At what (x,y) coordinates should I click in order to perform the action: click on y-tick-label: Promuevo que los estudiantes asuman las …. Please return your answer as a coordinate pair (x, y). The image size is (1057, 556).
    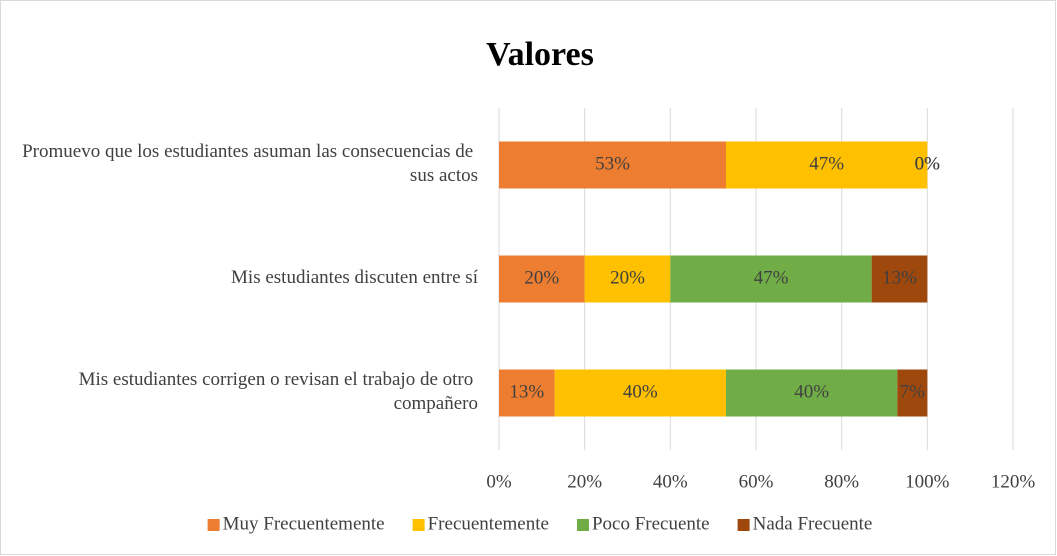
    Looking at the image, I should click on (250, 163).